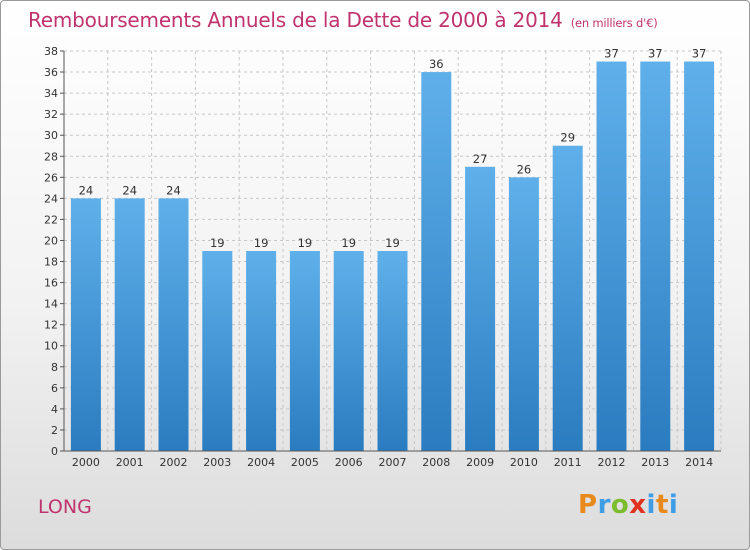  I want to click on y-tick-label: 26, so click(51, 177).